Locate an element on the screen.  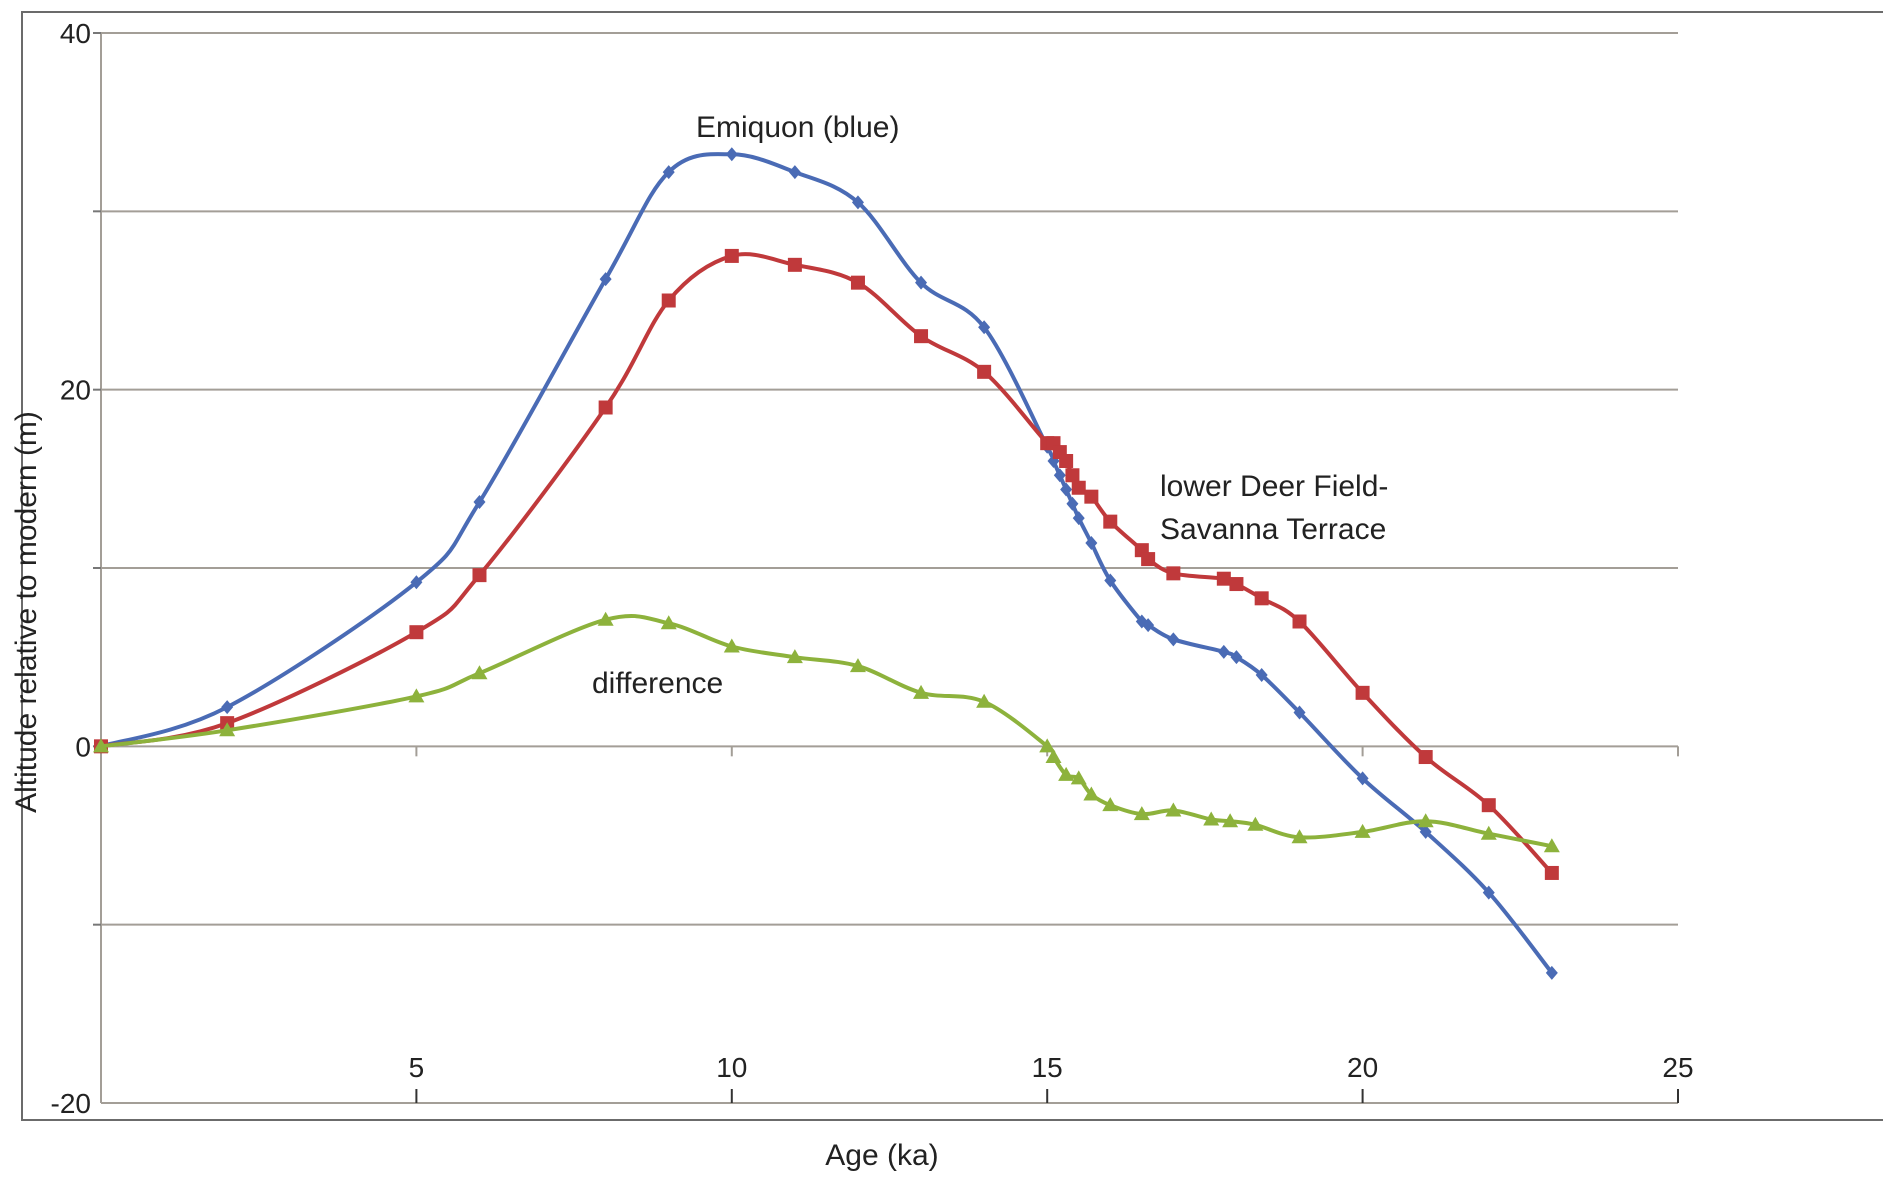
x-tick-label: 5 is located at coordinates (417, 1067).